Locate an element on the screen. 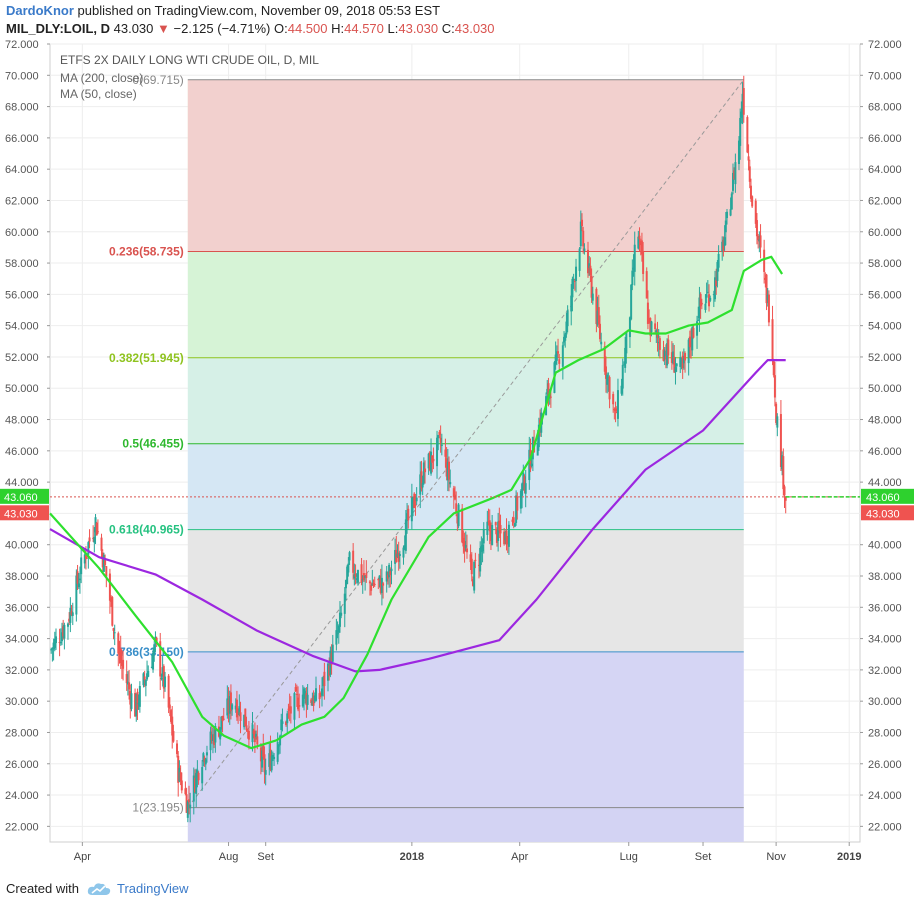  high-value: 44.570 is located at coordinates (364, 28).